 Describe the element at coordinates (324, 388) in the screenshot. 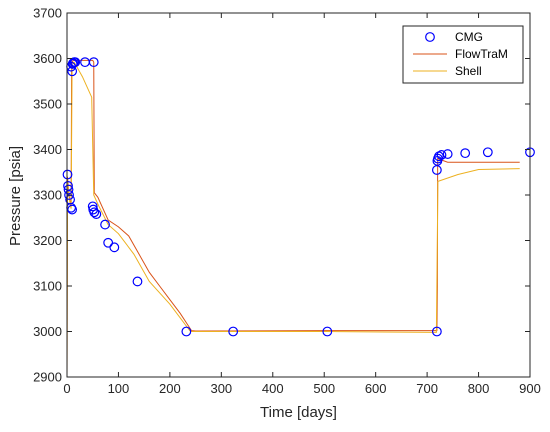

I see `x-tick-label: 500` at that location.